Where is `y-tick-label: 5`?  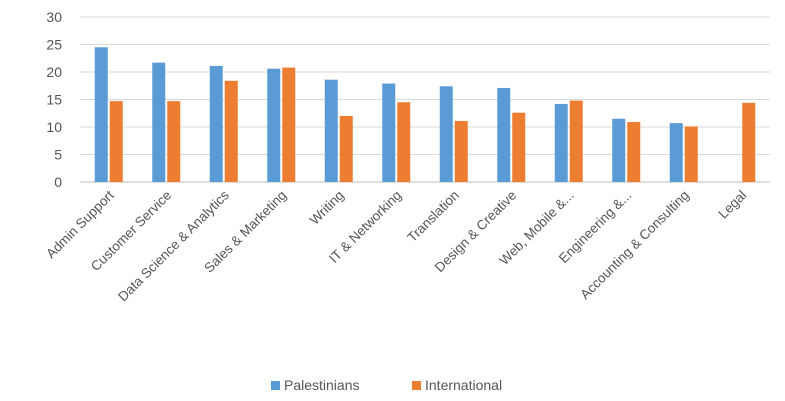 y-tick-label: 5 is located at coordinates (58, 155).